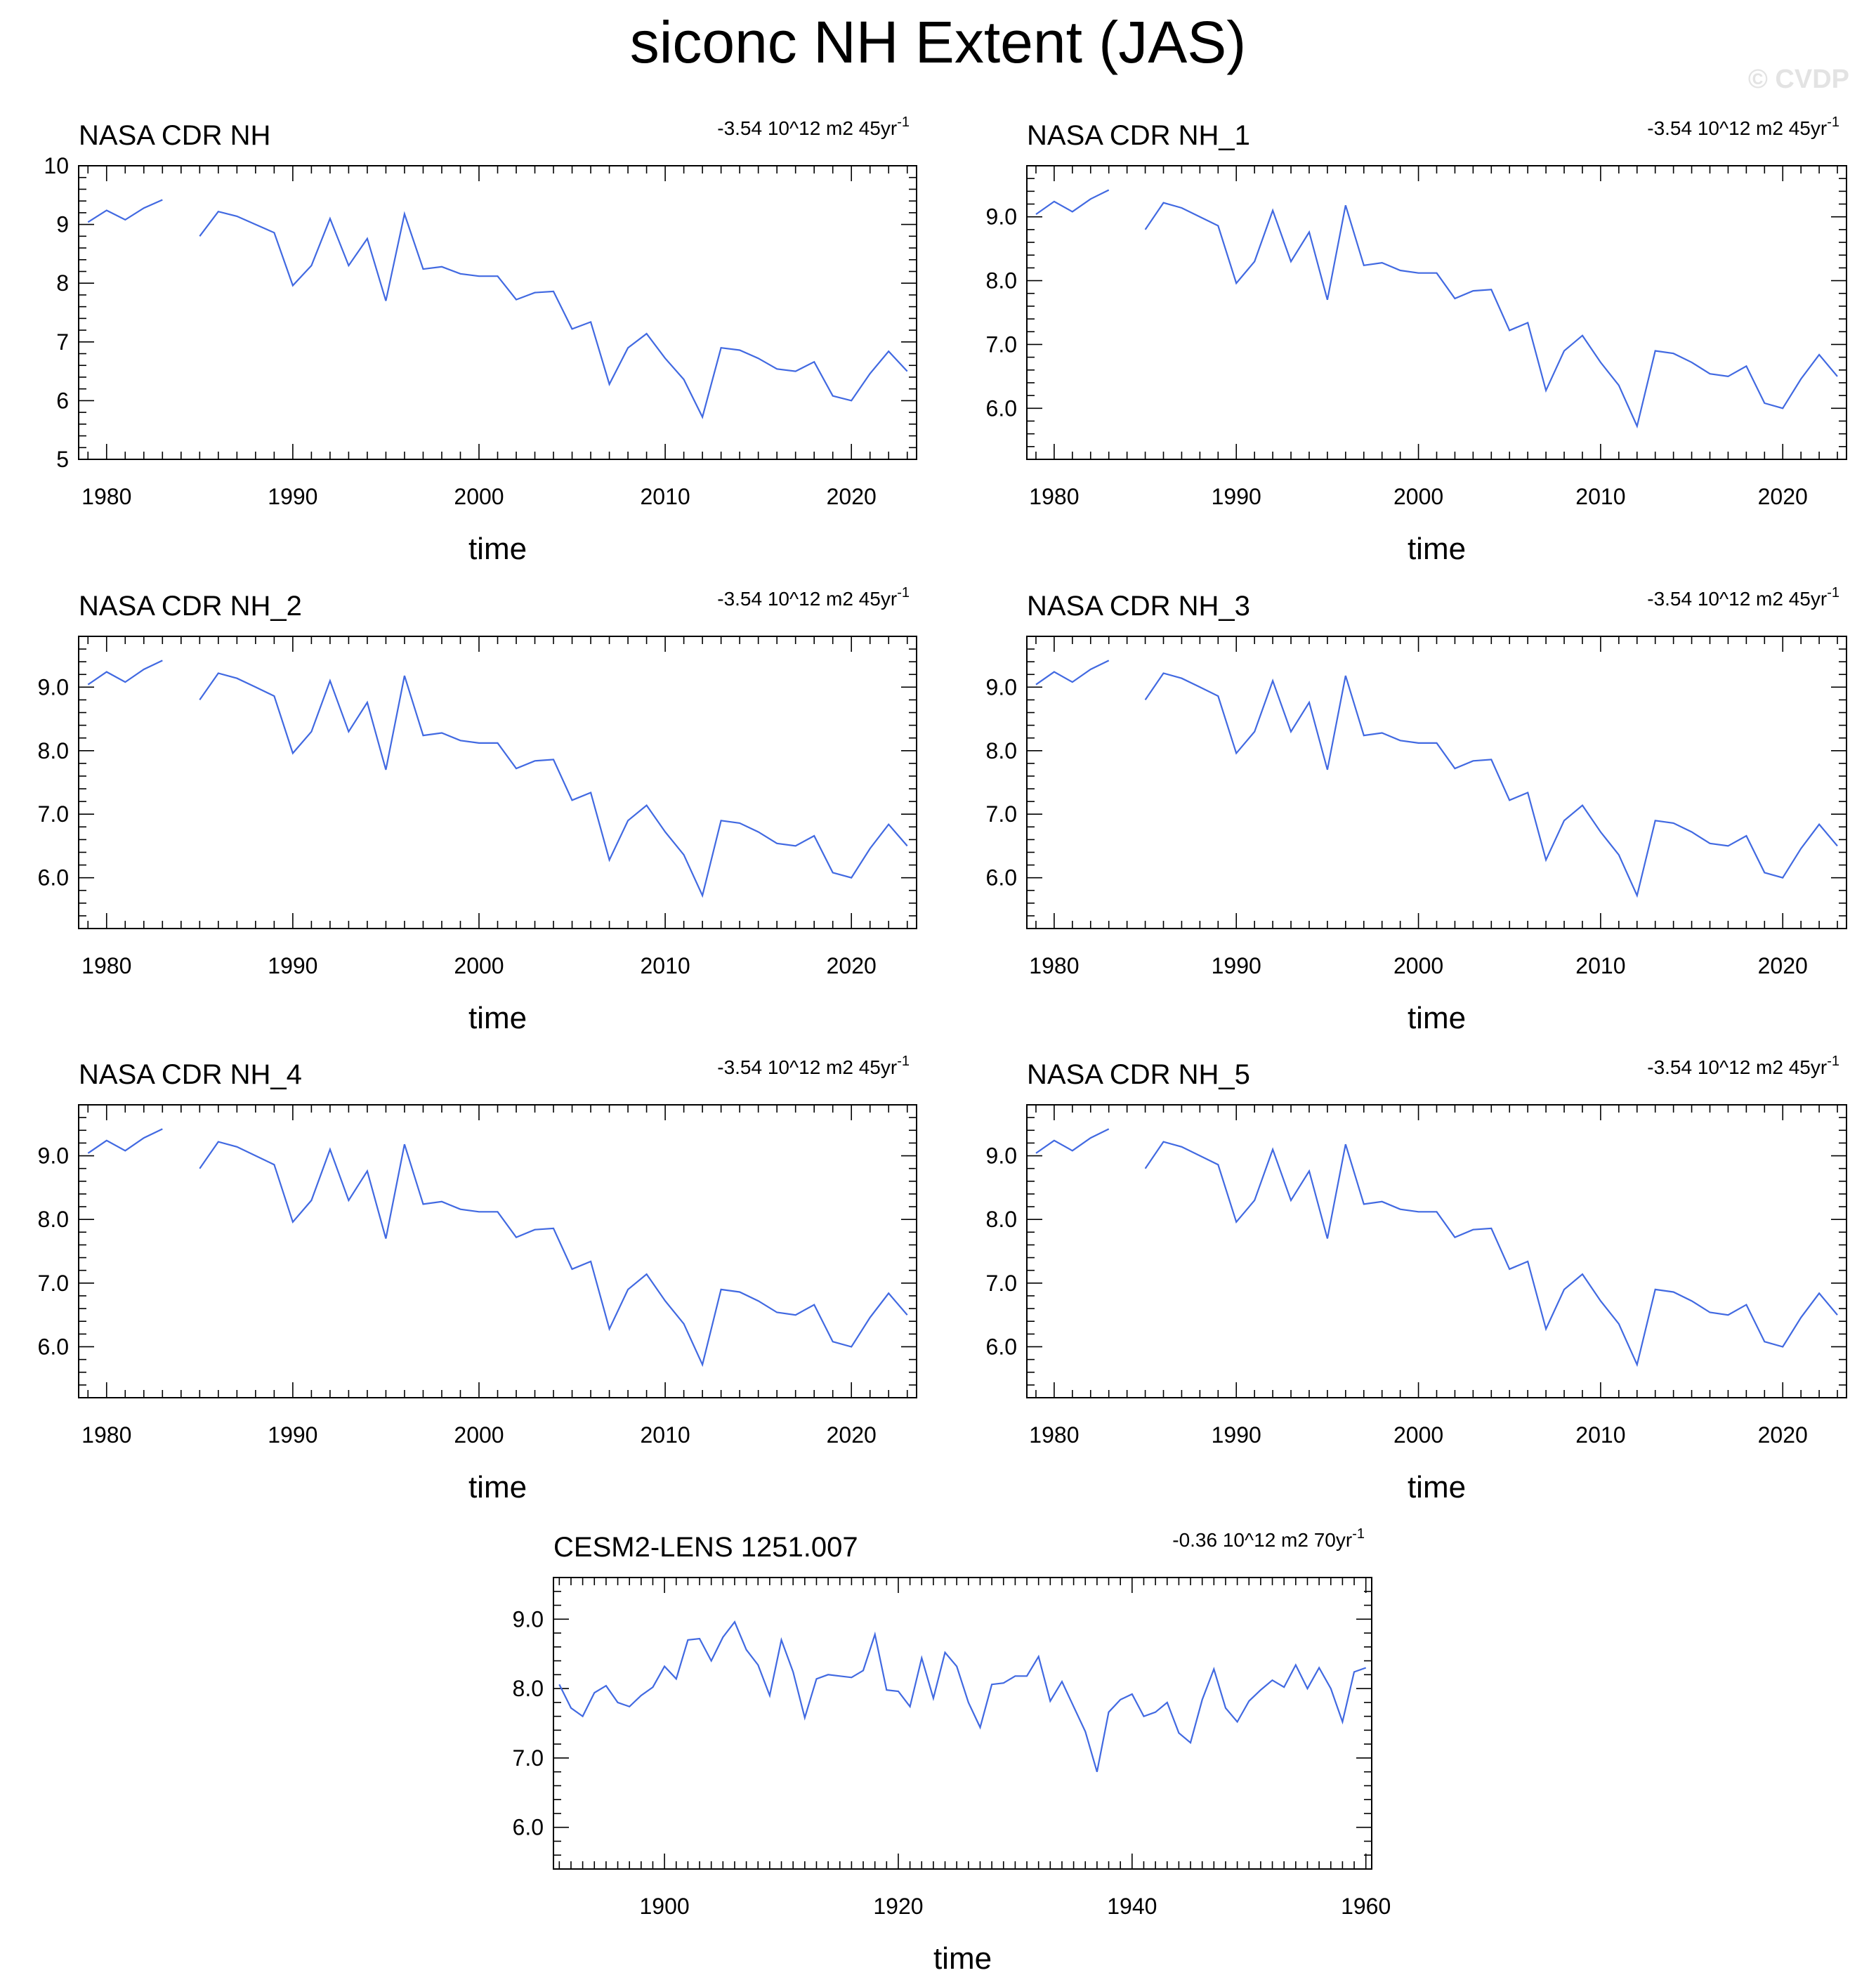 The width and height of the screenshot is (1876, 1987). What do you see at coordinates (705, 1547) in the screenshot?
I see `panel-title: CESM2-LENS 1251.007` at bounding box center [705, 1547].